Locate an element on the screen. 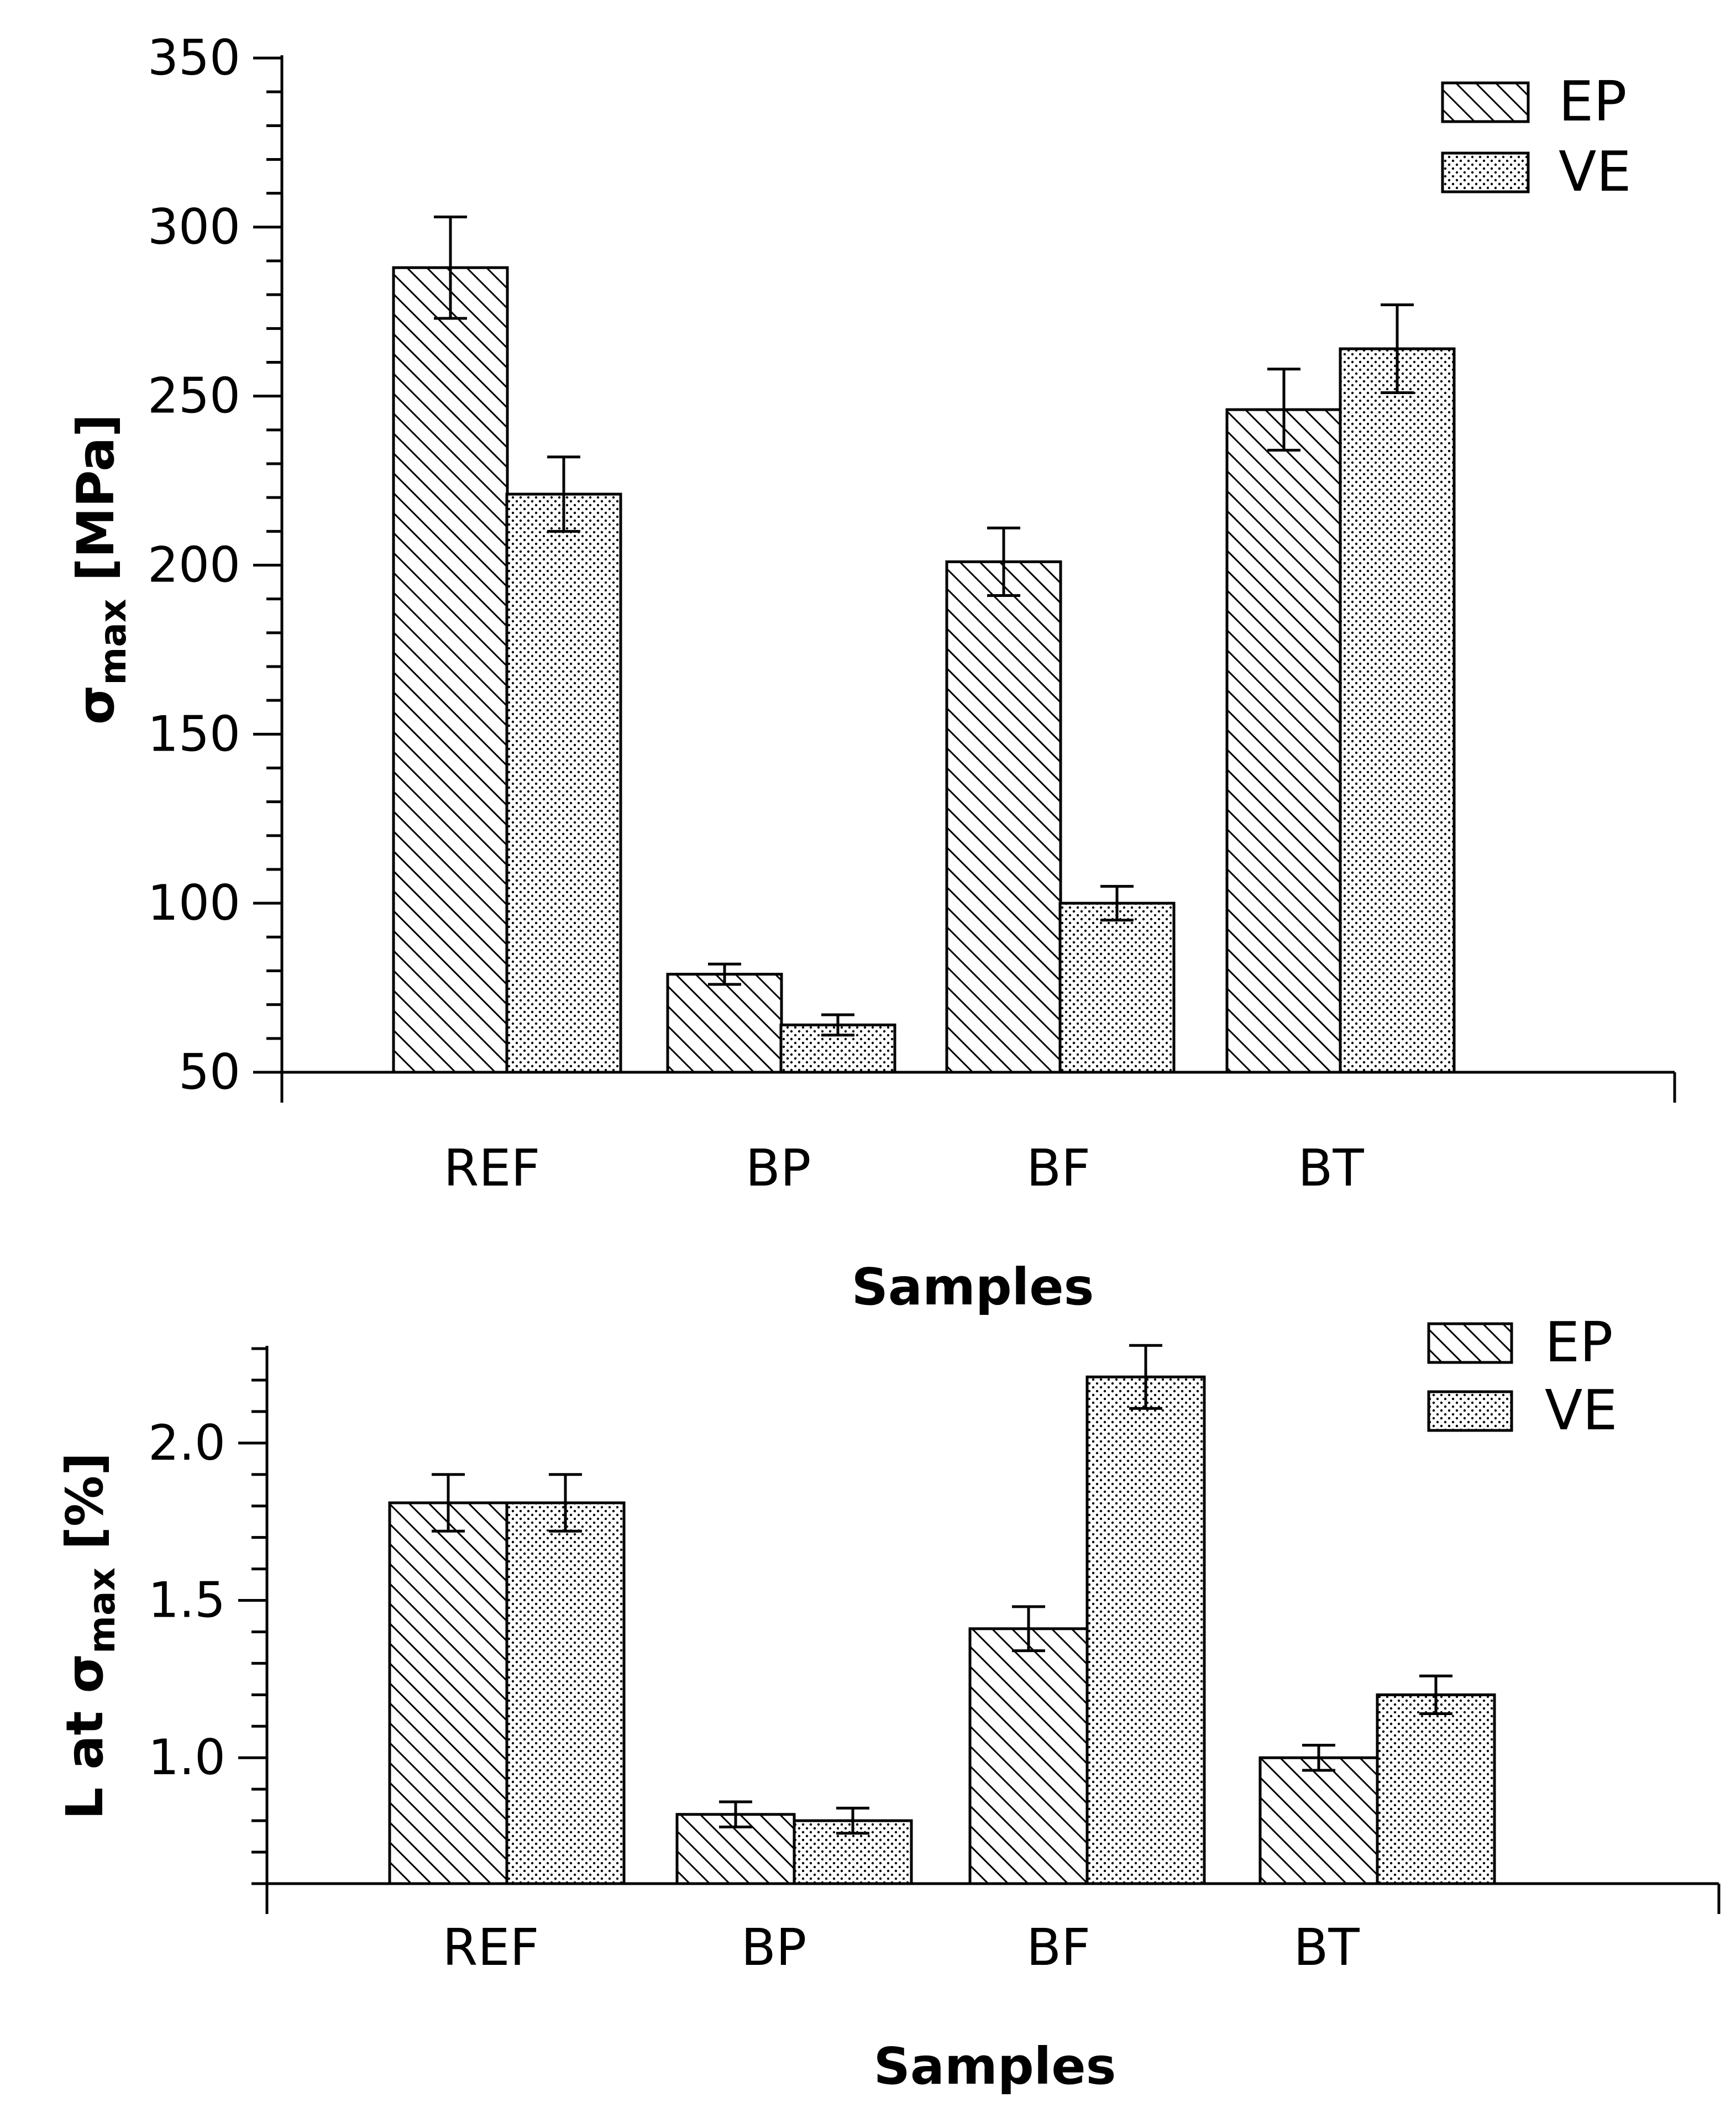  y-tick-label: 250 is located at coordinates (194, 396).